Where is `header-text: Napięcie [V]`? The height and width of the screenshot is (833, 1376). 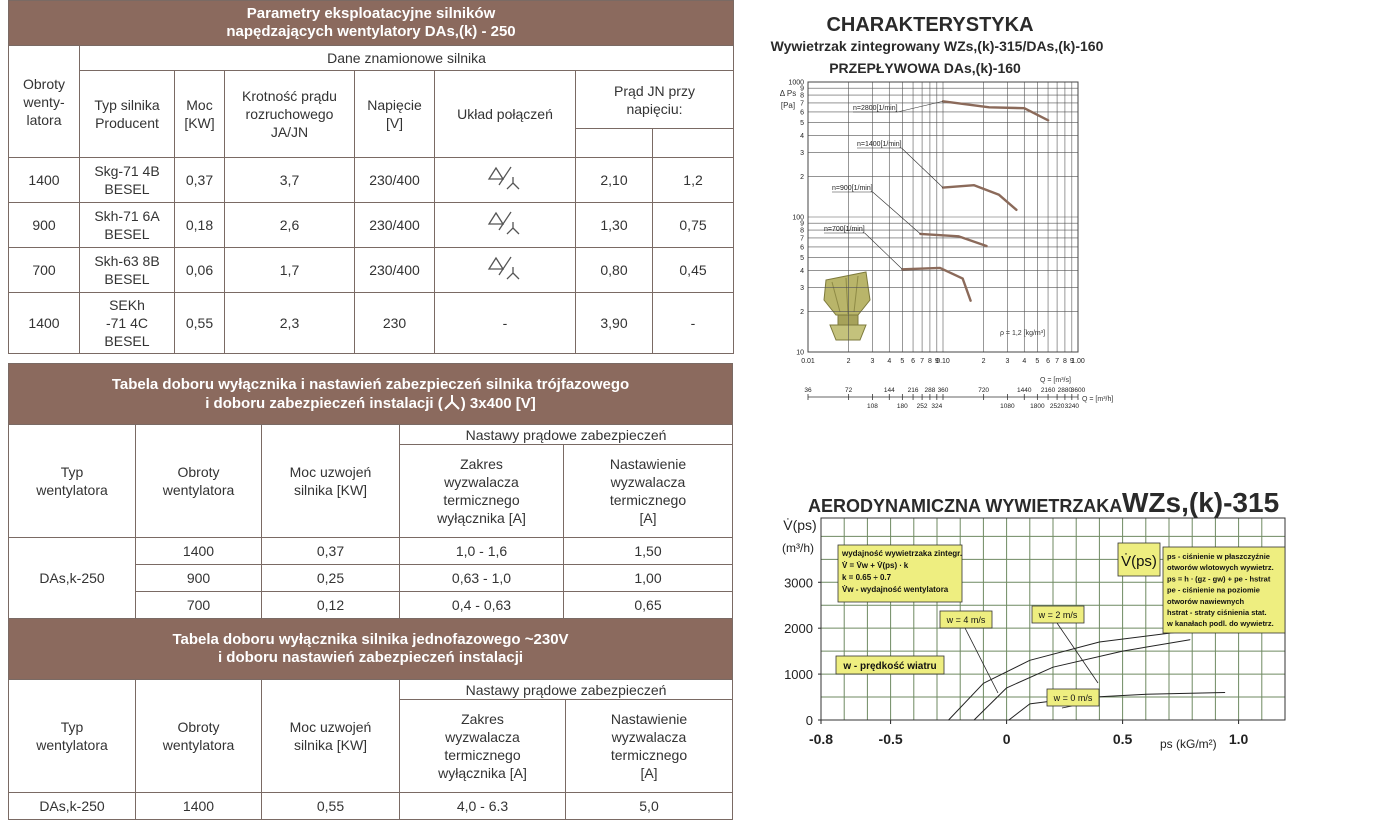 header-text: Napięcie [V] is located at coordinates (394, 114).